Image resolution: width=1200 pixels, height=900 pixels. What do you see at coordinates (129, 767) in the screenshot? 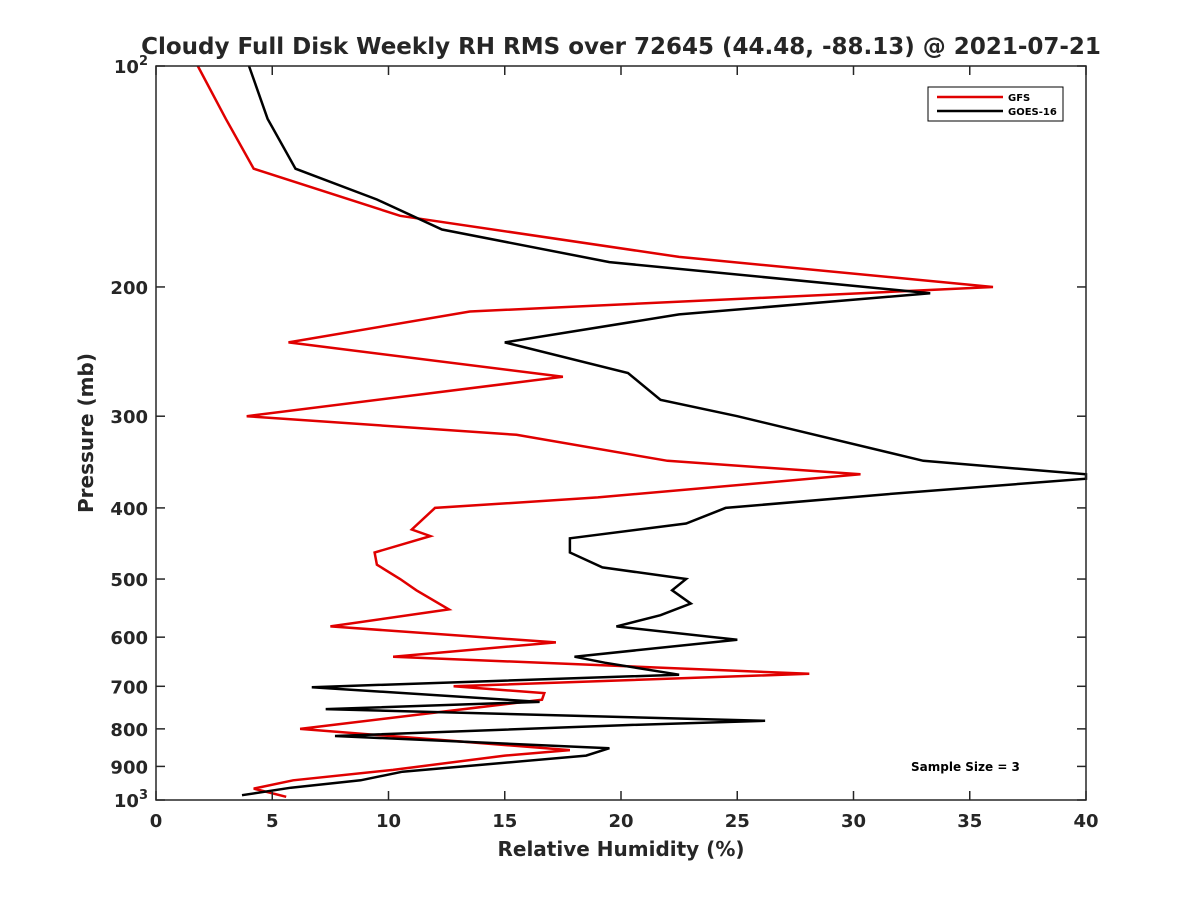
I see `y-tick-label: 900` at bounding box center [129, 767].